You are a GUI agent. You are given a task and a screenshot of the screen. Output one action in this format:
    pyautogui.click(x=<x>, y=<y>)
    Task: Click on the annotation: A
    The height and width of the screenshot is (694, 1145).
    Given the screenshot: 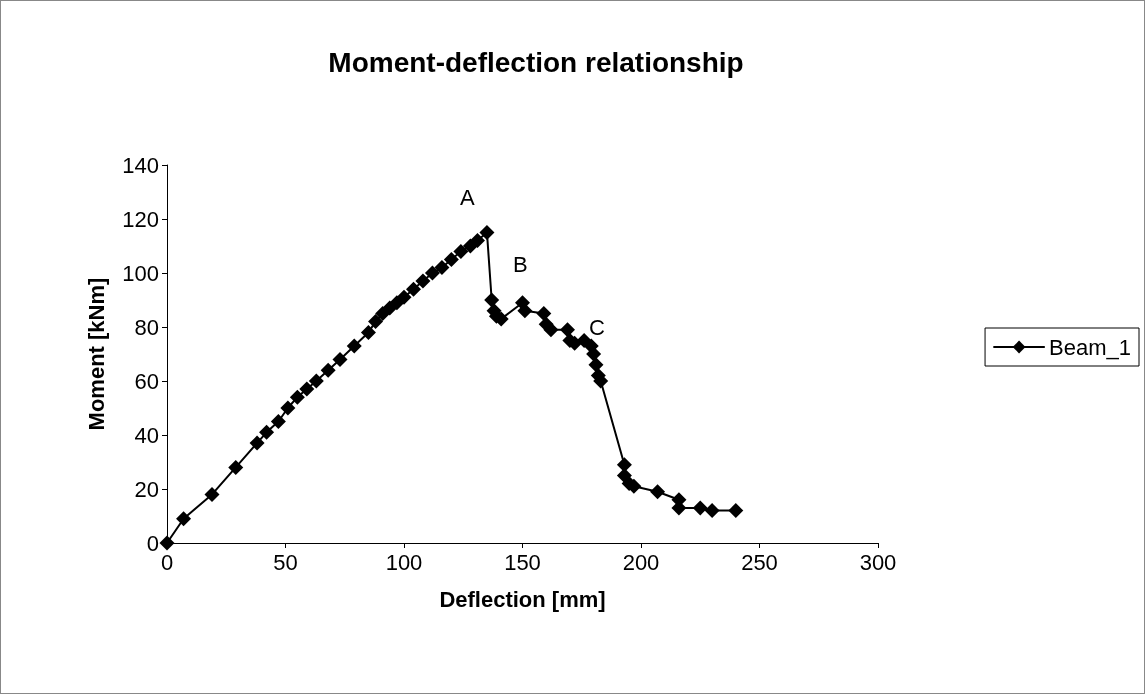 What is the action you would take?
    pyautogui.click(x=467, y=197)
    